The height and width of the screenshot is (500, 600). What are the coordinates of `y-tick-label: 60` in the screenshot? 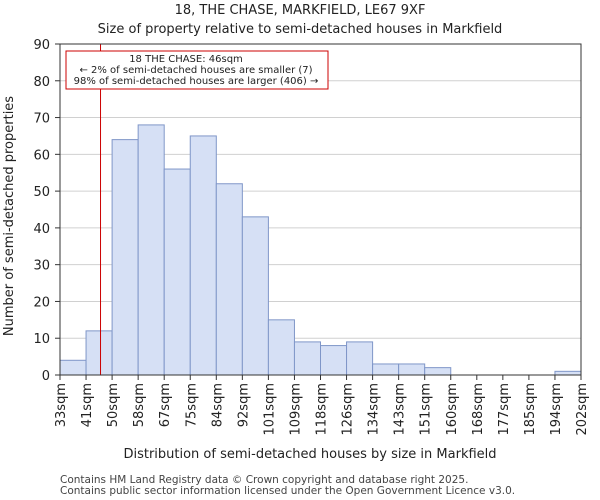 It's located at (41, 155).